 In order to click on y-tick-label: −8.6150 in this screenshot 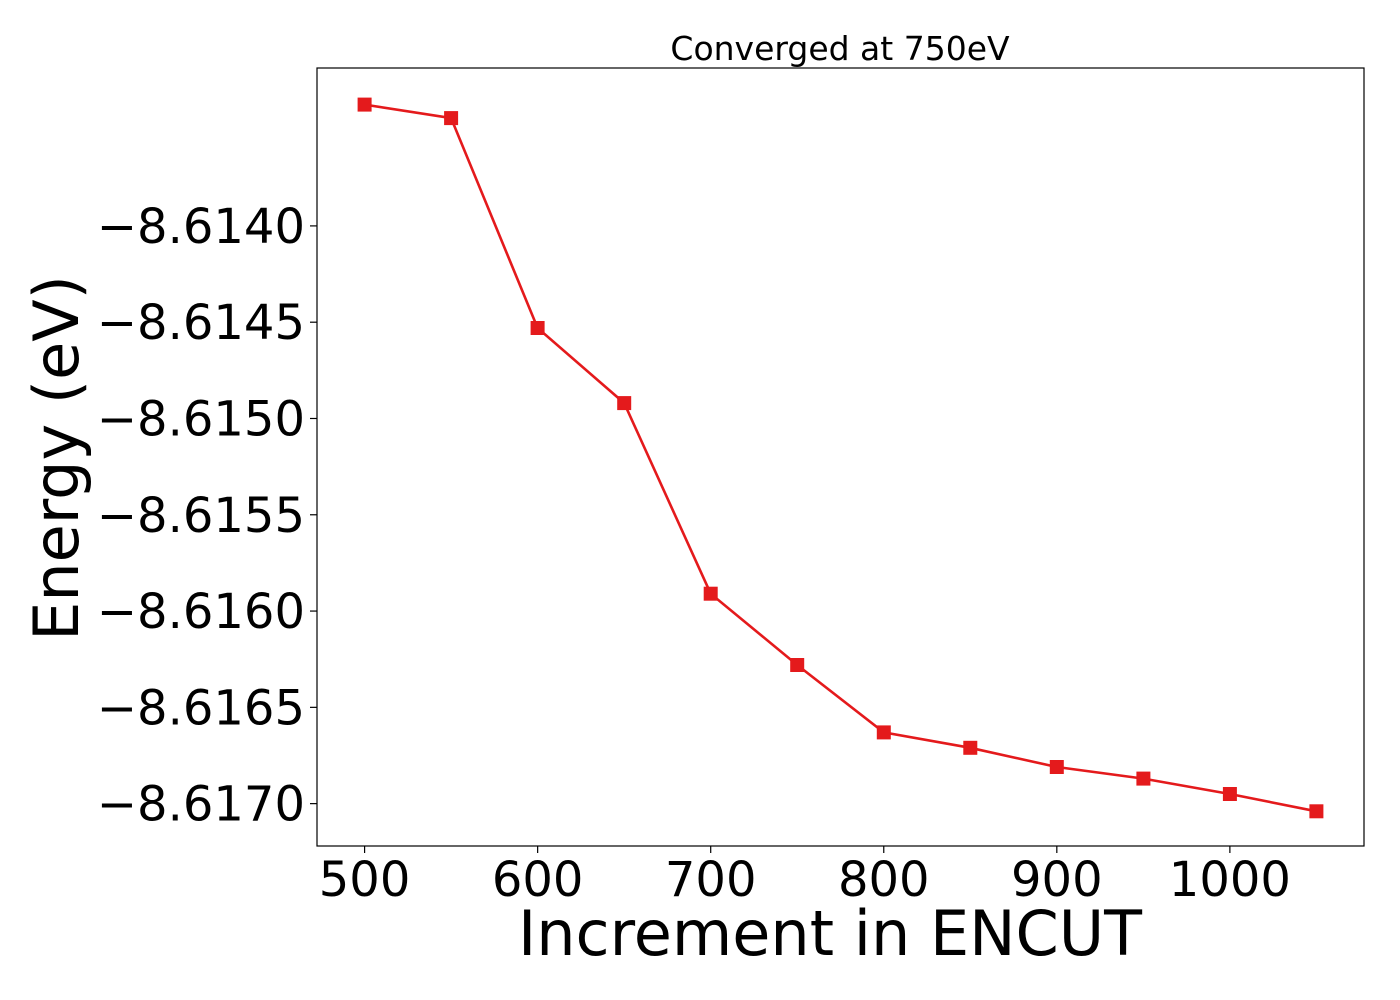, I will do `click(201, 419)`.